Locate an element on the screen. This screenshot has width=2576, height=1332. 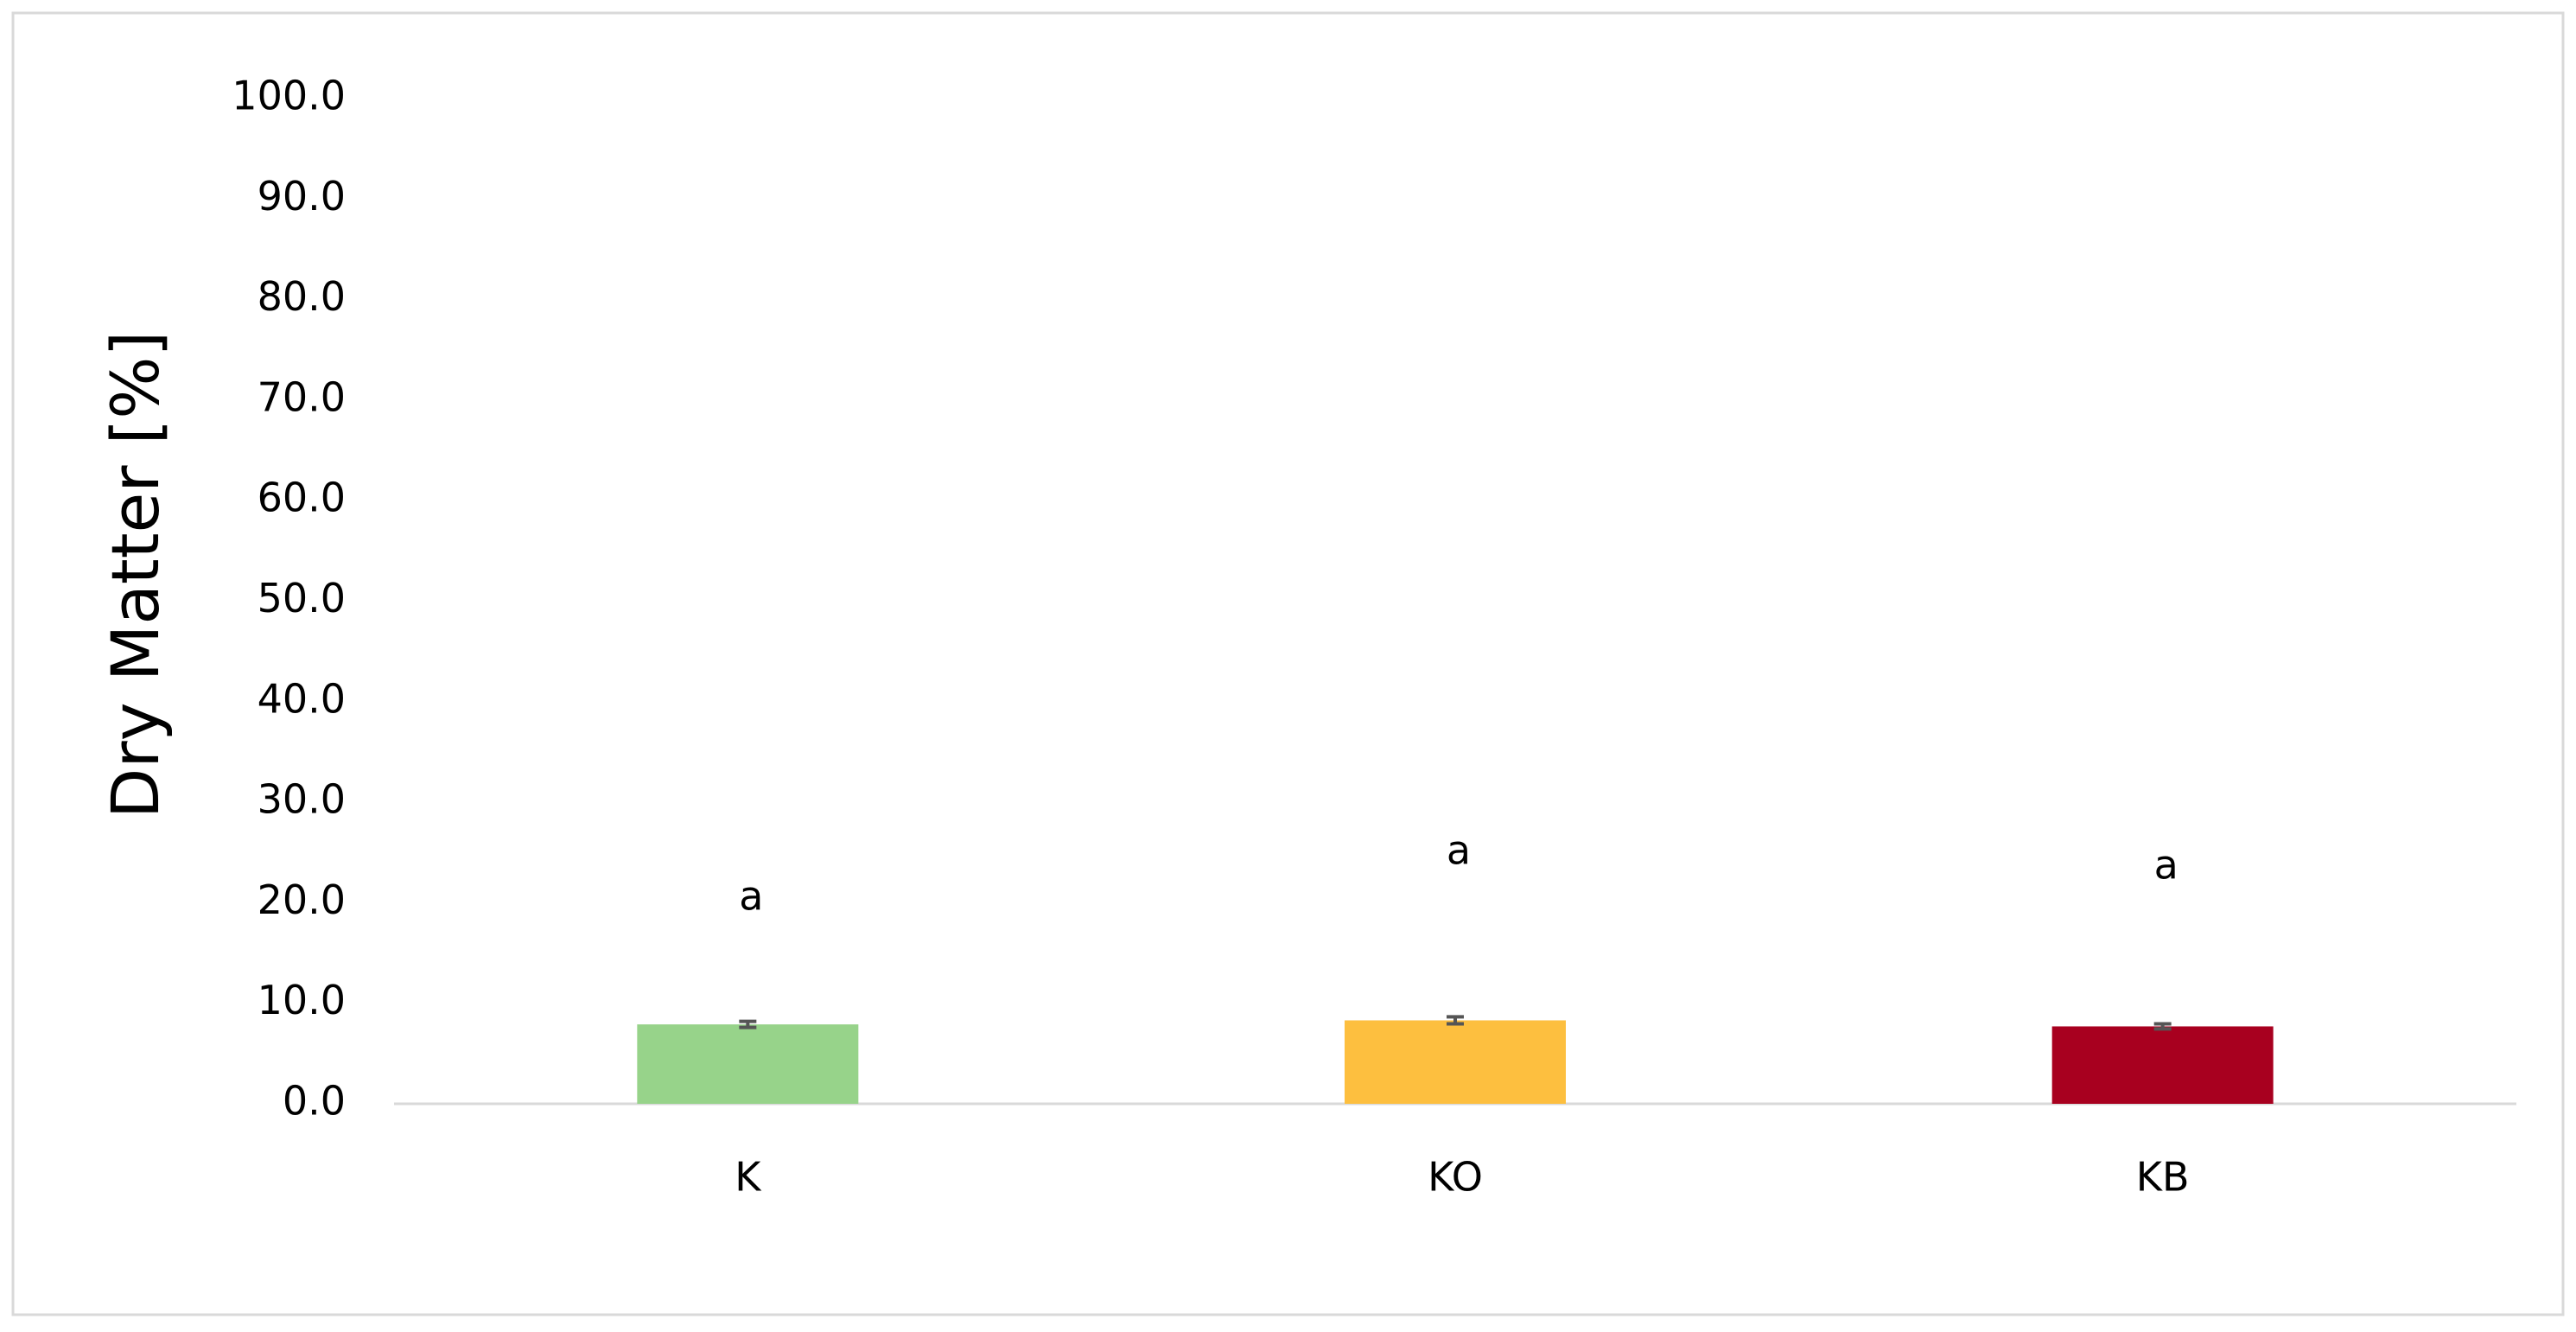
y-tick-label: 90.0 is located at coordinates (302, 196).